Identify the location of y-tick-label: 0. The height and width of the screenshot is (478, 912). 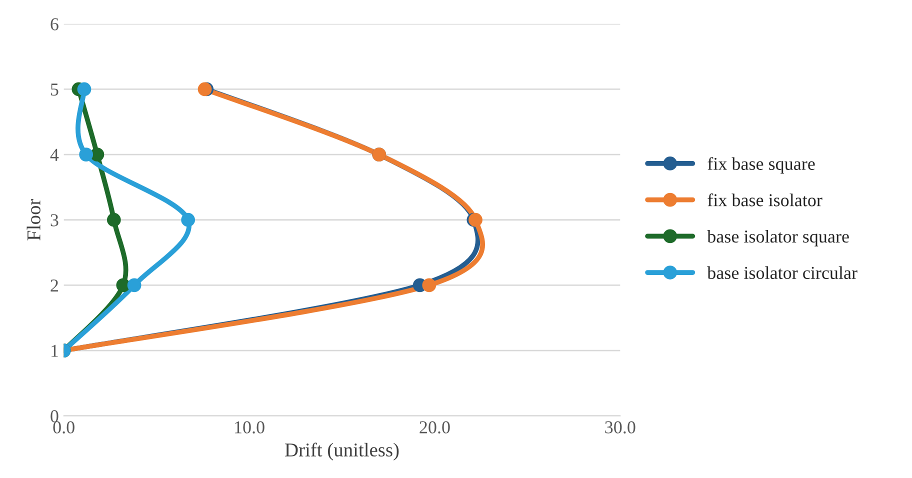
(54, 416).